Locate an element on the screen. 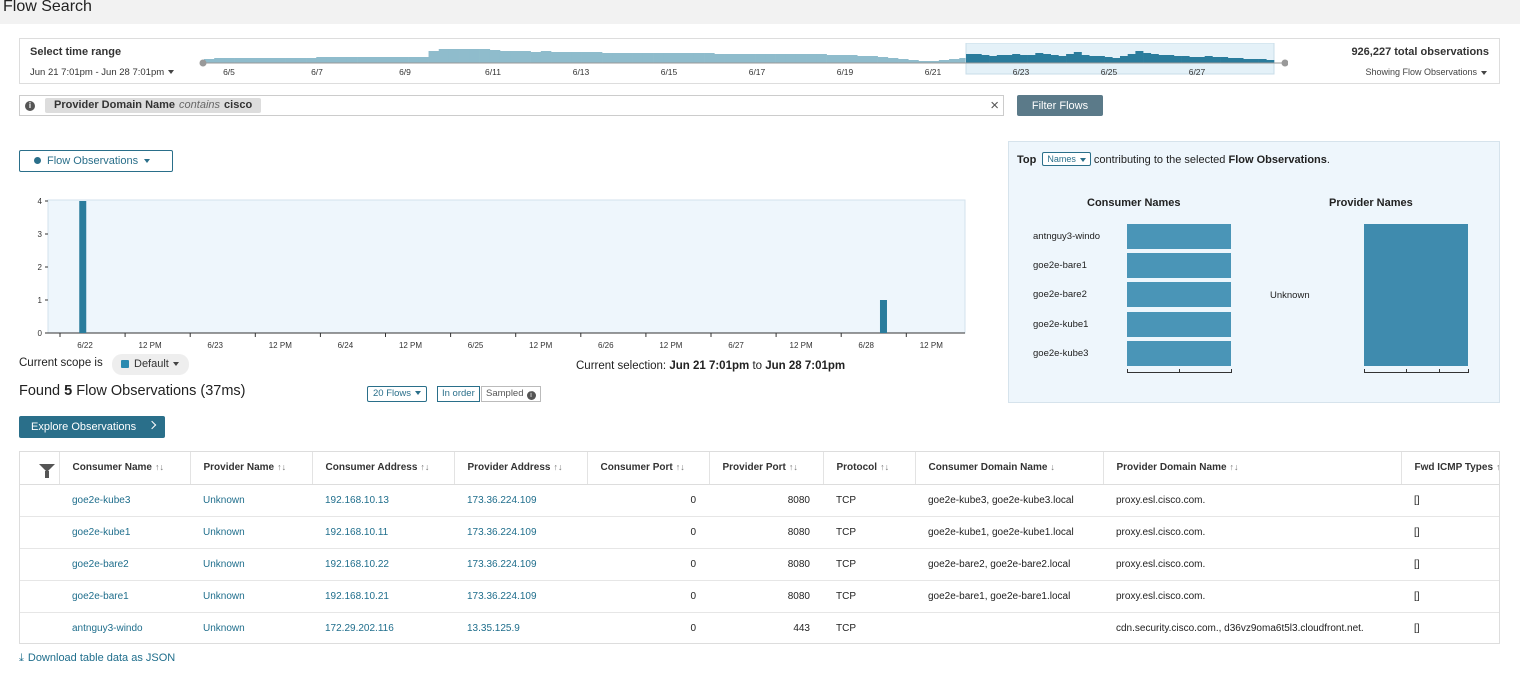 The width and height of the screenshot is (1520, 676). table-cell: antnguy3-windo is located at coordinates (107, 628).